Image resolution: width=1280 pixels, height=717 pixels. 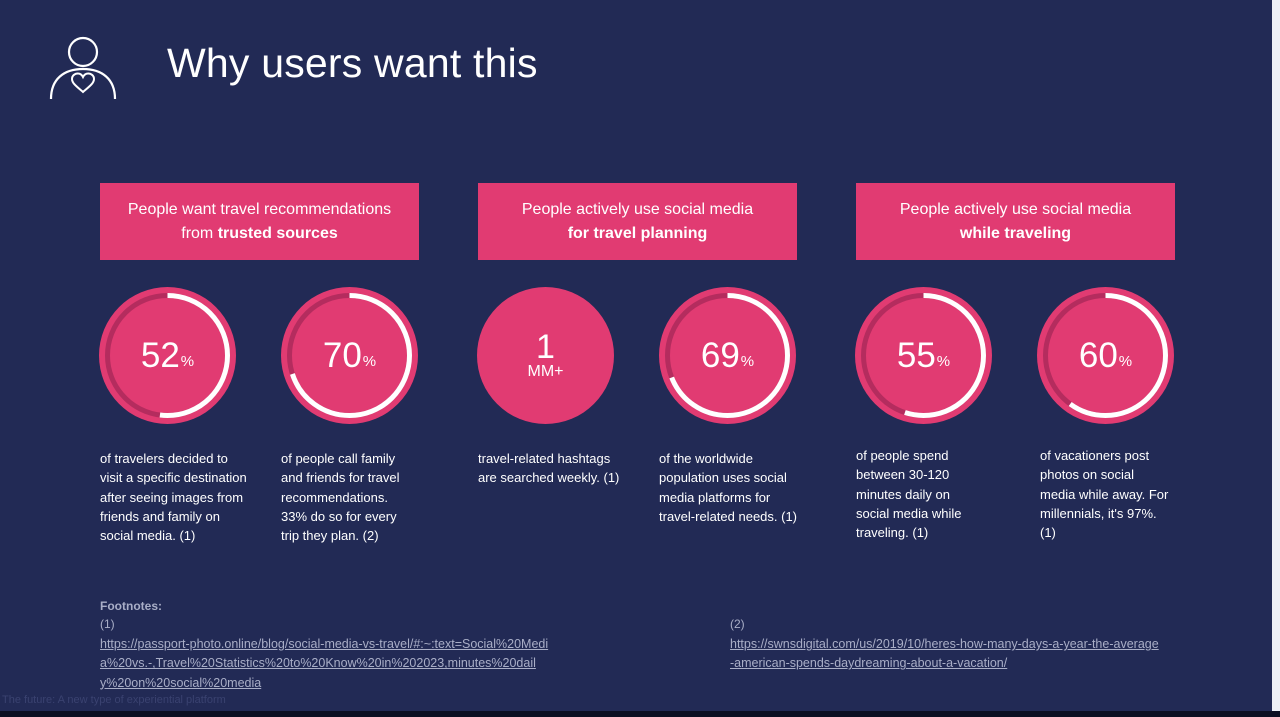 I want to click on footnotes-title: Footnotes:, so click(x=131, y=606).